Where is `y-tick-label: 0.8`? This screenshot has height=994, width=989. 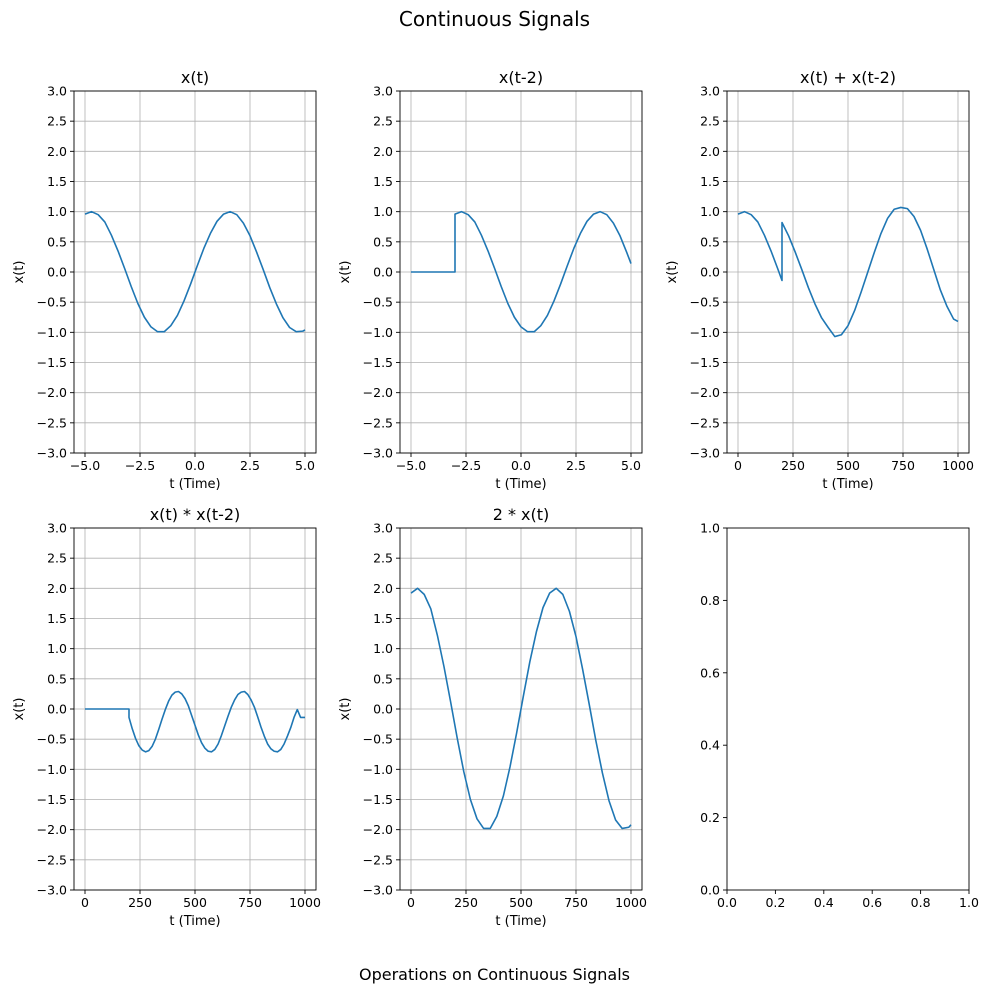 y-tick-label: 0.8 is located at coordinates (710, 600).